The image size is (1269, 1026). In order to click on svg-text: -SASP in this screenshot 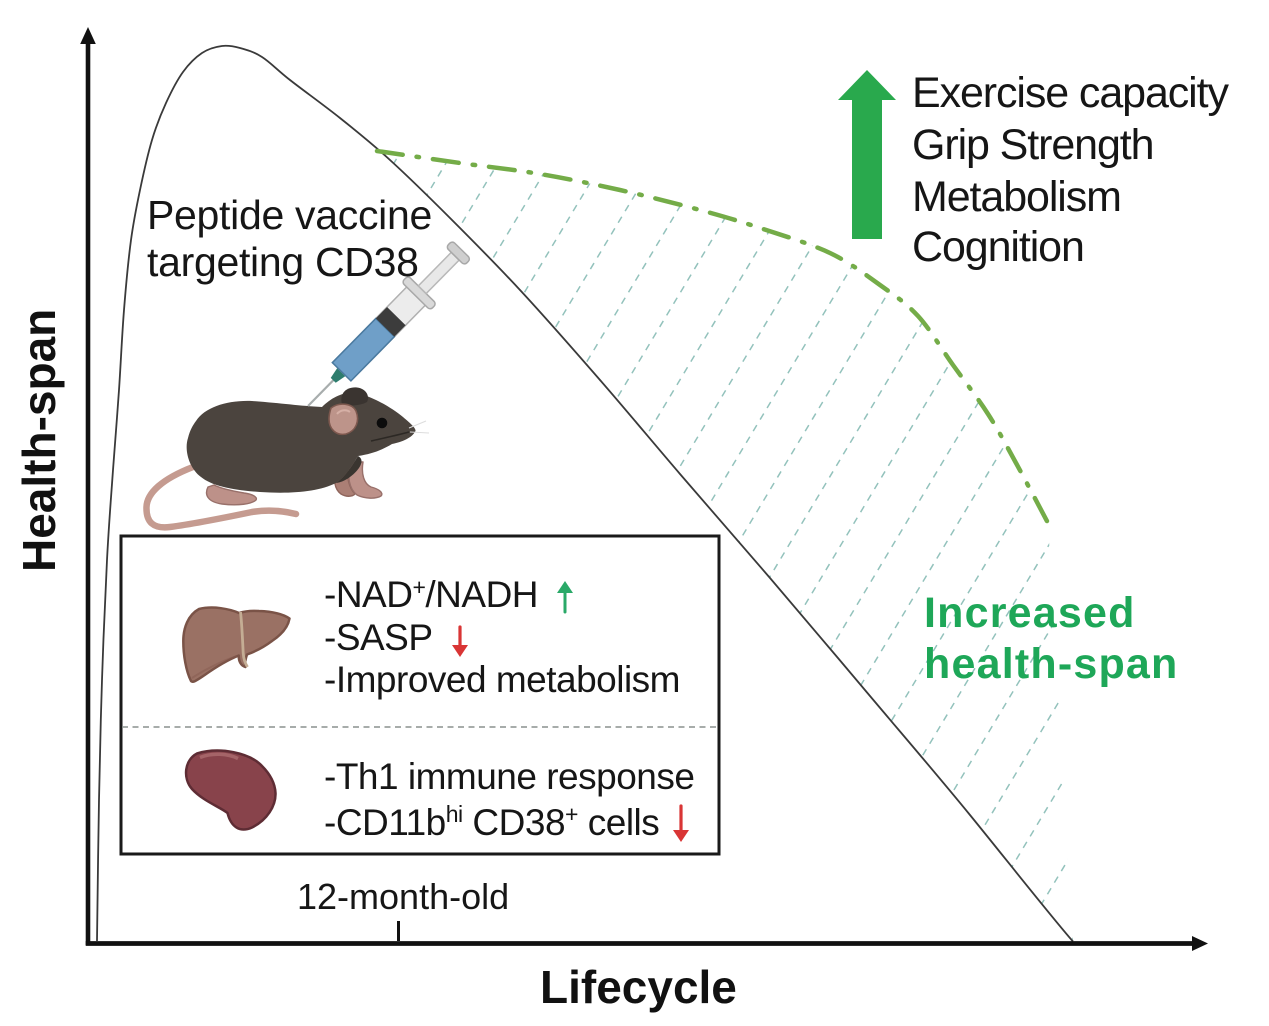, I will do `click(378, 637)`.